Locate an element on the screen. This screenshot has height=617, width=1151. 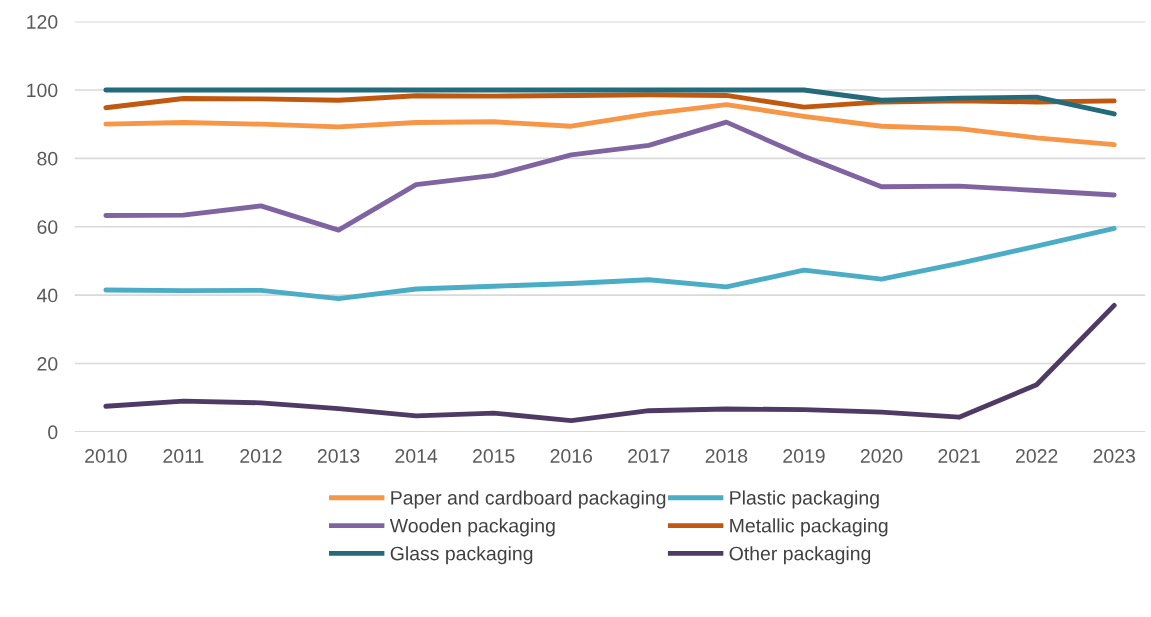
legend-label: Glass packaging is located at coordinates (461, 555).